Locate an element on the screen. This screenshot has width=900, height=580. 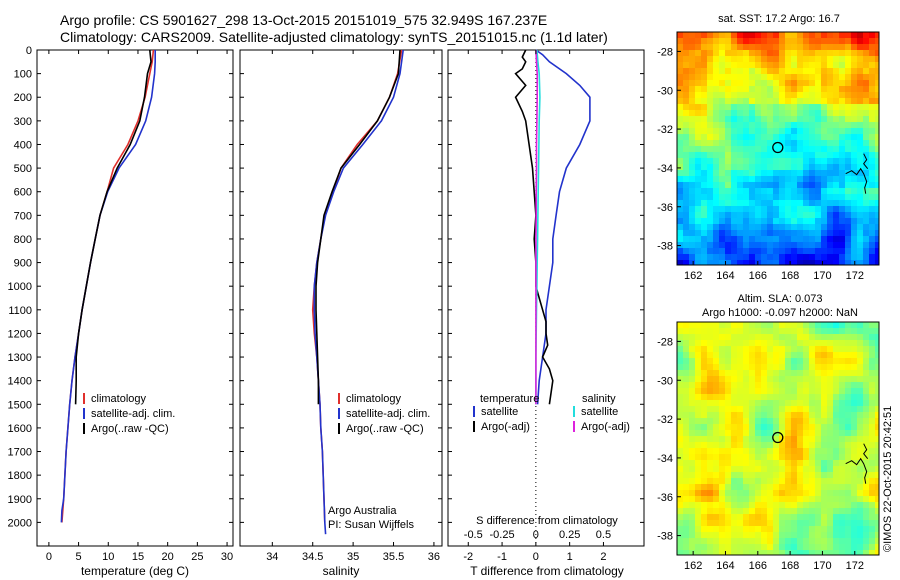
map-ytick-label: -34 is located at coordinates (665, 459).